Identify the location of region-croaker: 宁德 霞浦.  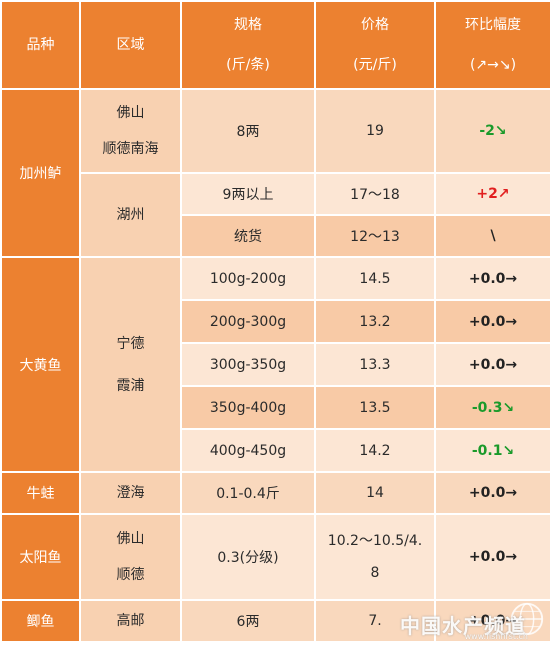
(130, 364).